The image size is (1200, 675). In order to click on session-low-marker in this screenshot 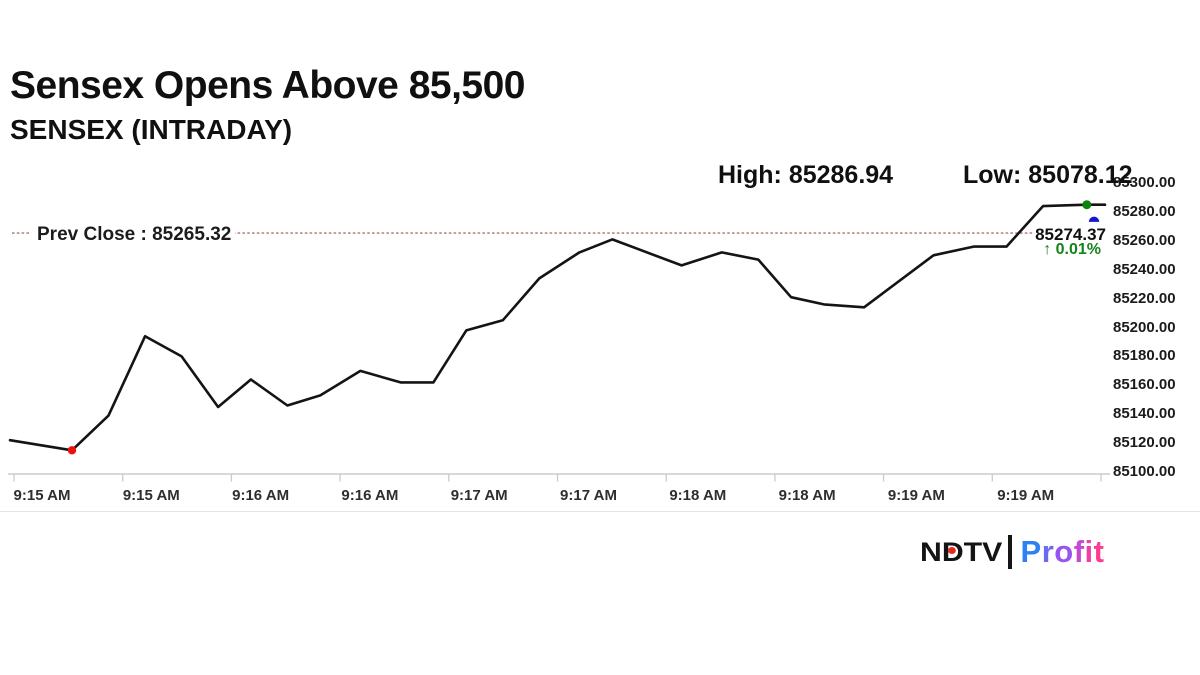, I will do `click(72, 450)`.